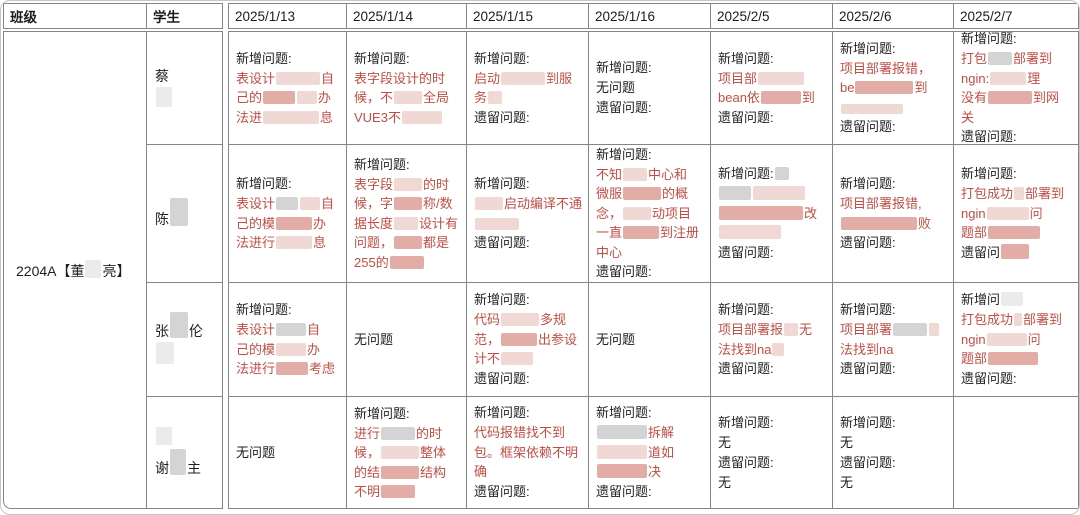 The image size is (1080, 515). What do you see at coordinates (974, 58) in the screenshot?
I see `text-fragment: 打包` at bounding box center [974, 58].